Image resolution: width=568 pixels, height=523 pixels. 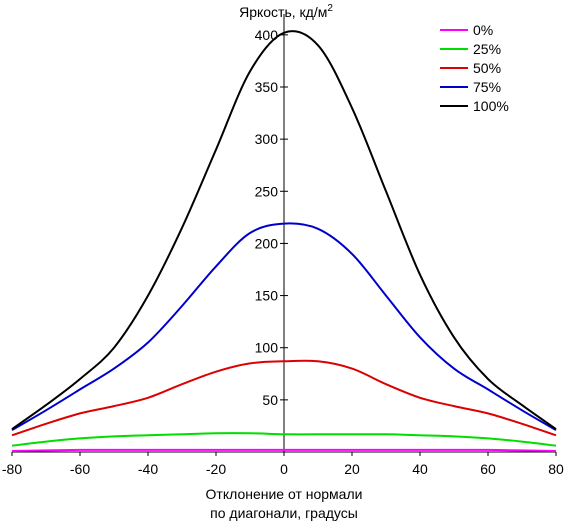 What do you see at coordinates (270, 400) in the screenshot?
I see `y-tick-label: 50` at bounding box center [270, 400].